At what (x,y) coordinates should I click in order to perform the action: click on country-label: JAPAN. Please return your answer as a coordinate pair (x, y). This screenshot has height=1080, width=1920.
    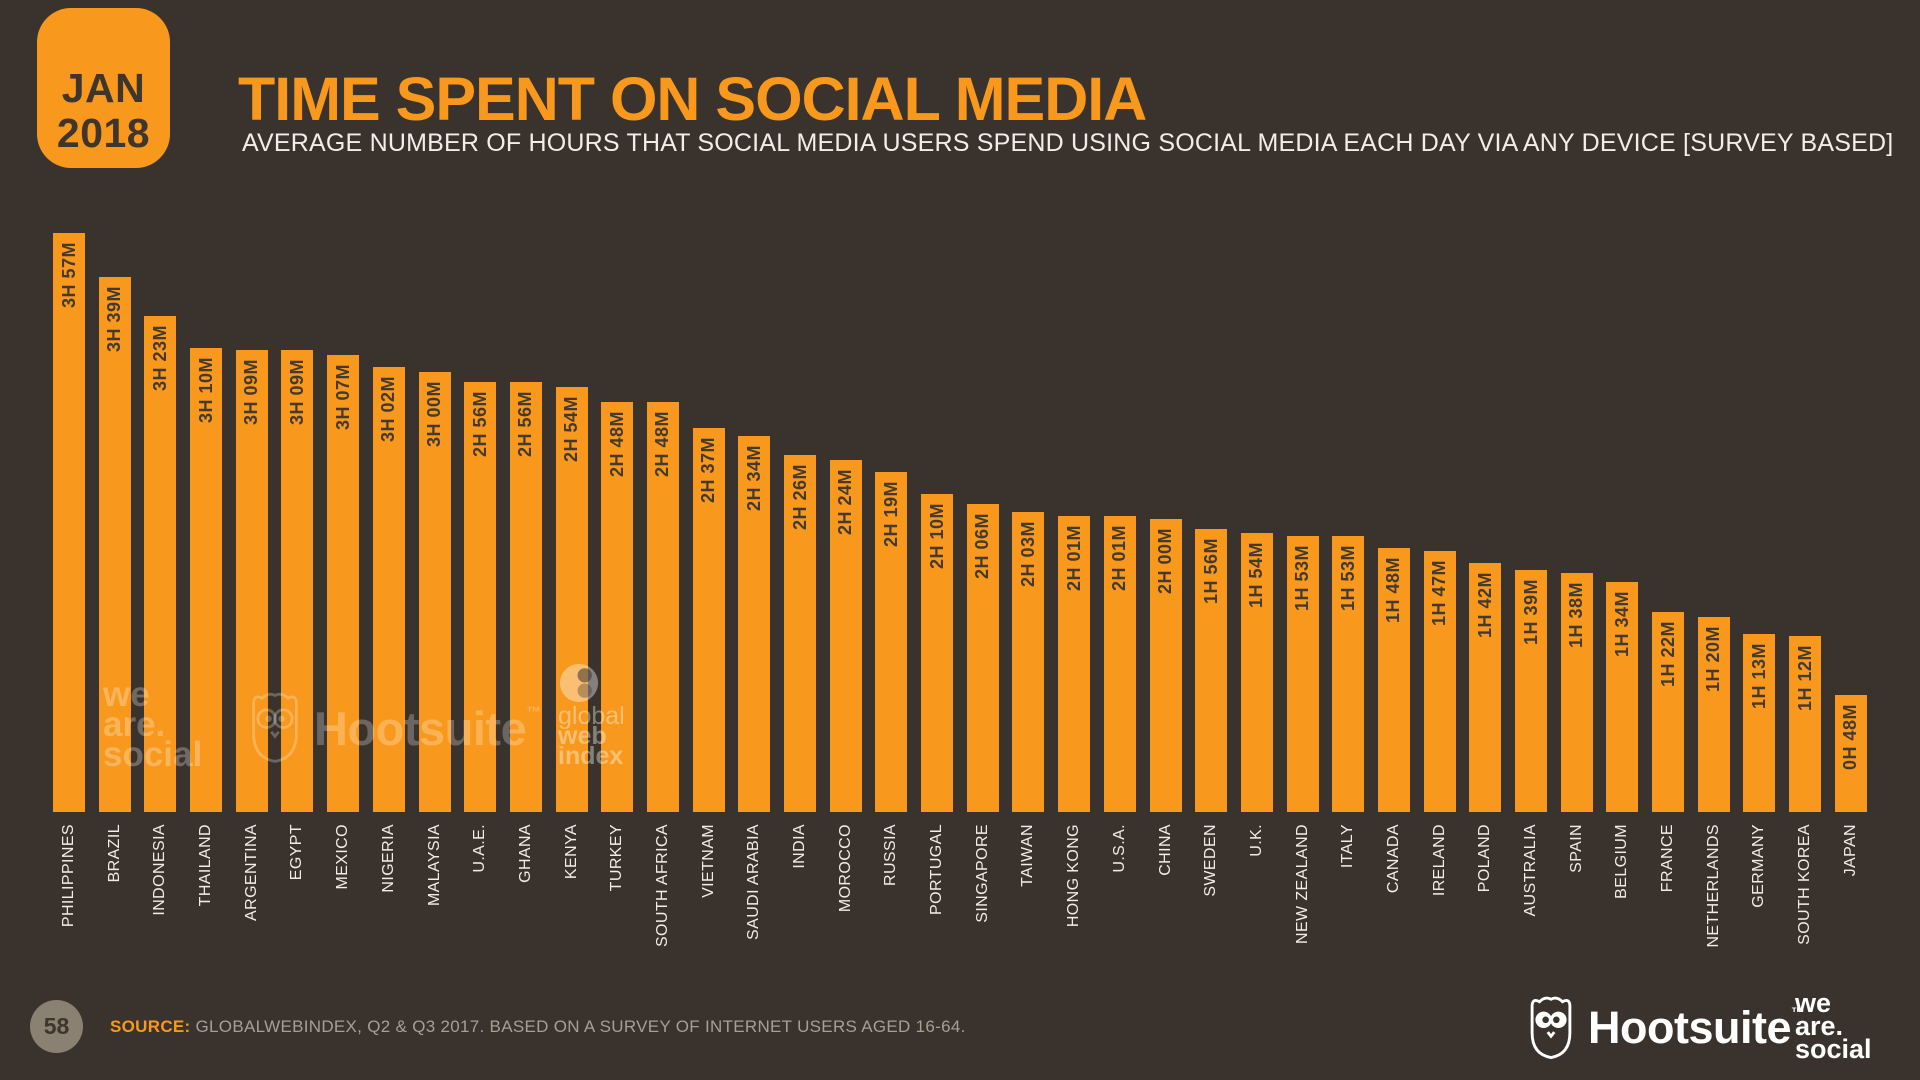
    Looking at the image, I should click on (1850, 850).